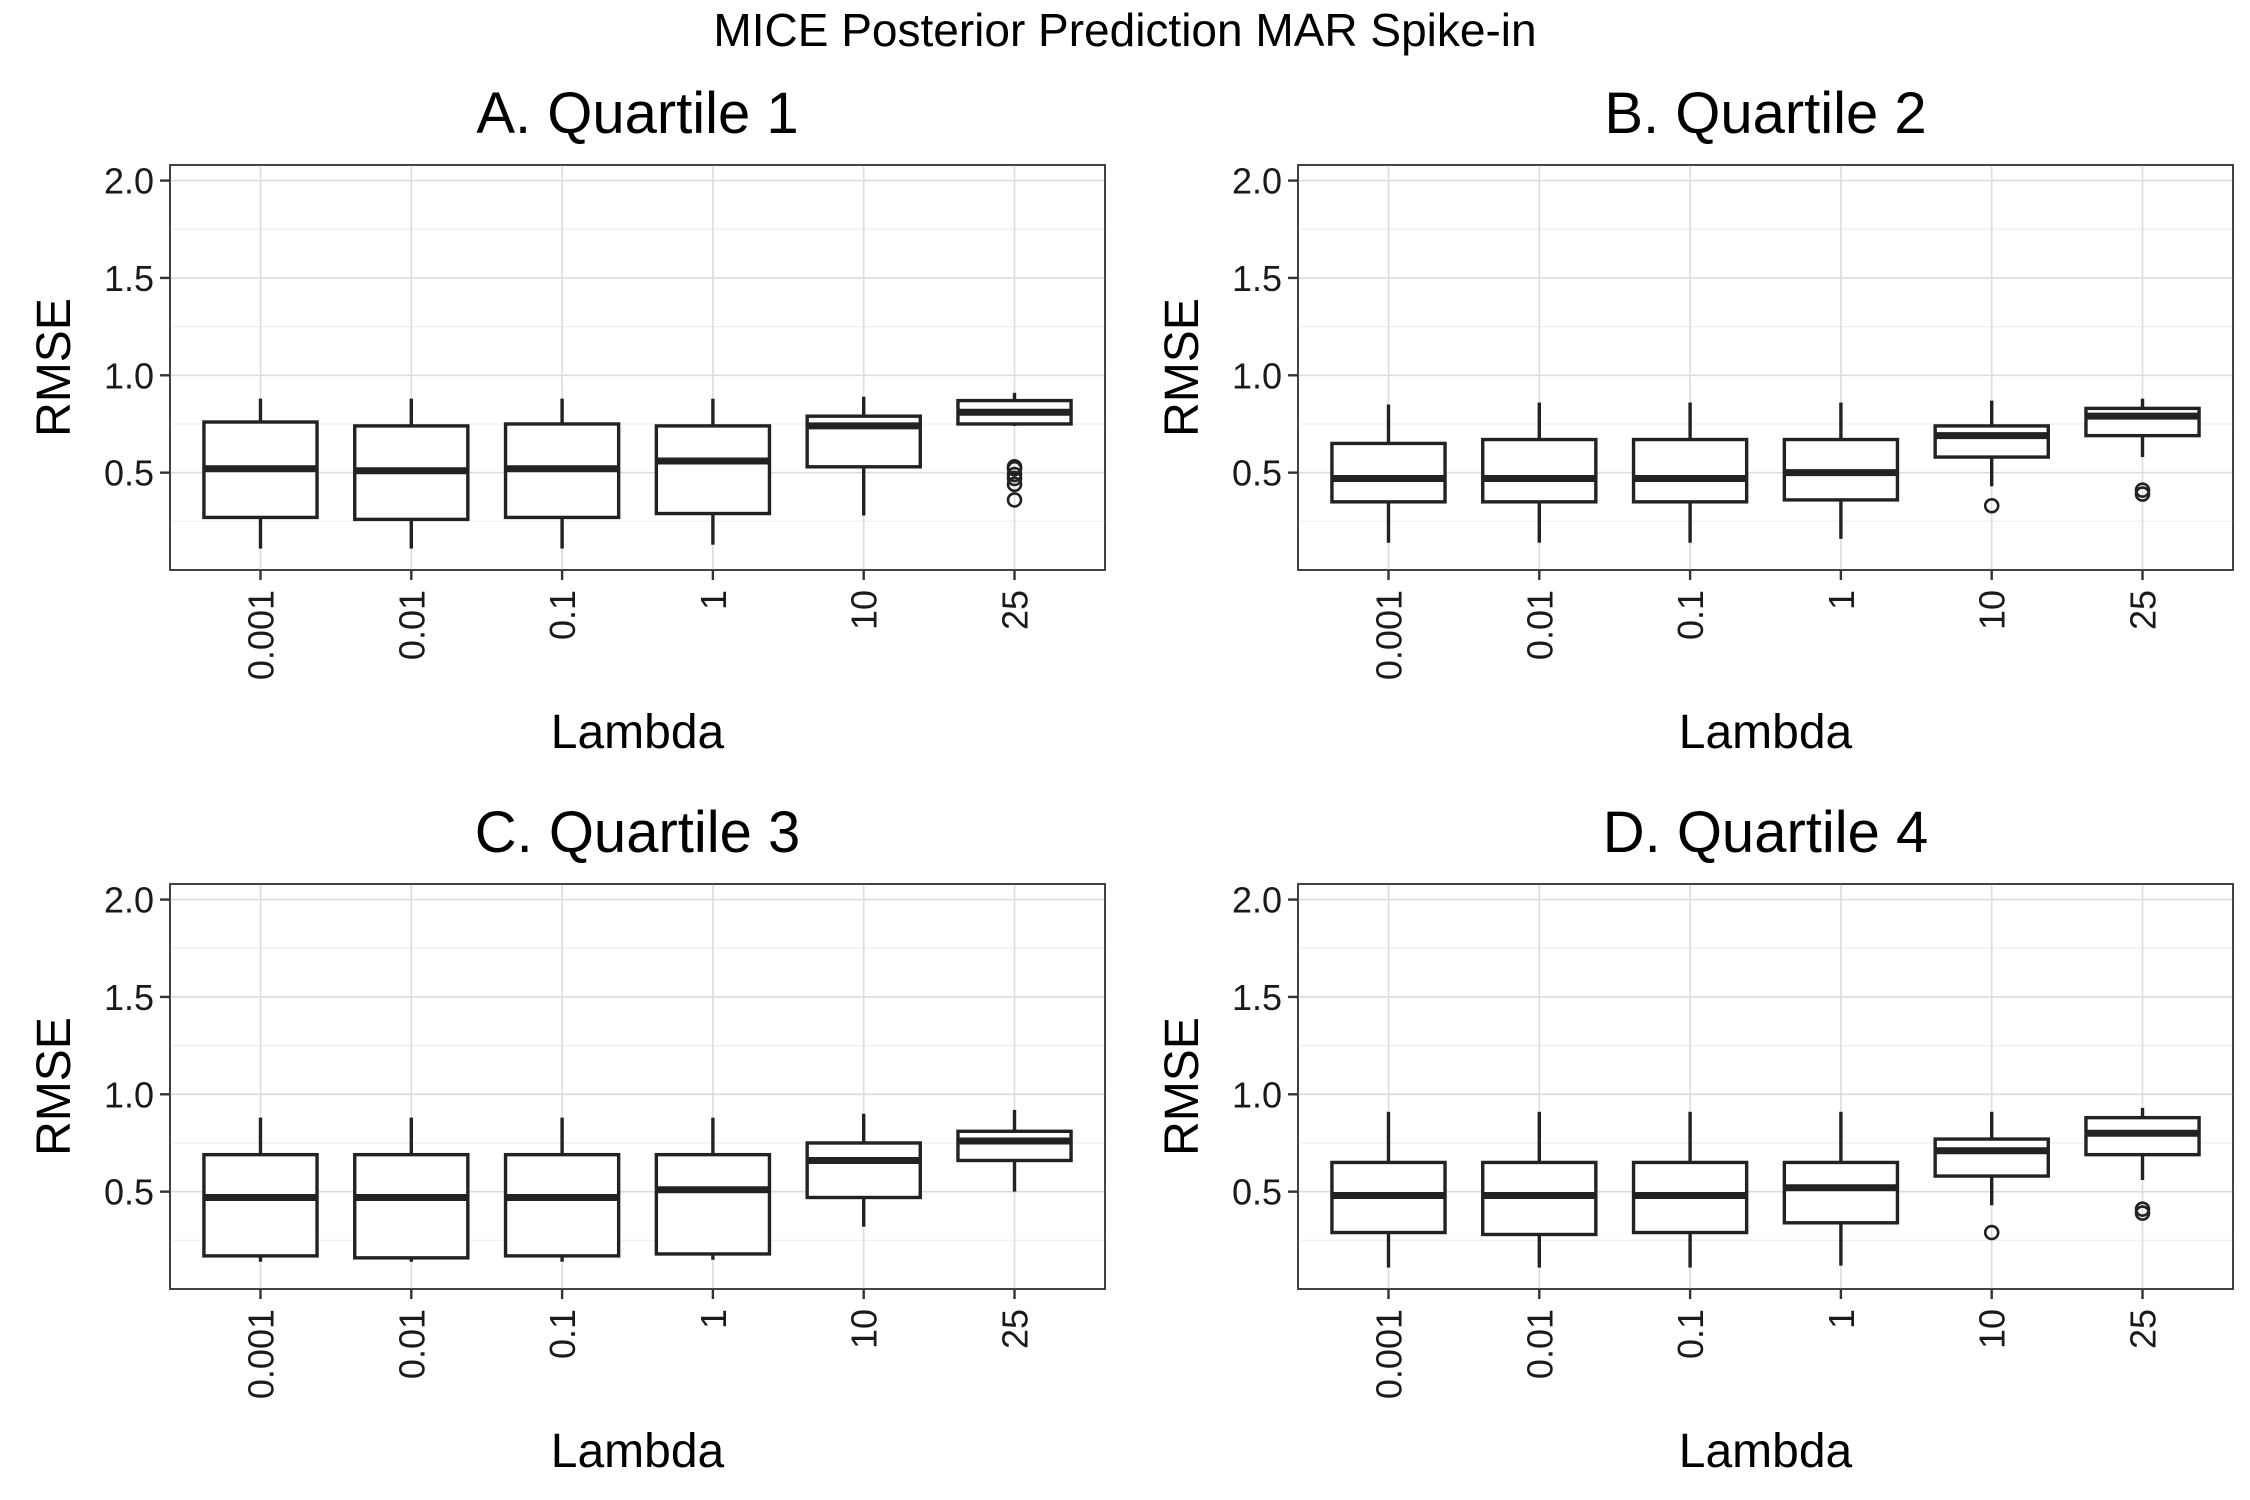 The width and height of the screenshot is (2250, 1500). Describe the element at coordinates (1766, 832) in the screenshot. I see `panel-title: D. Quartile 4` at that location.